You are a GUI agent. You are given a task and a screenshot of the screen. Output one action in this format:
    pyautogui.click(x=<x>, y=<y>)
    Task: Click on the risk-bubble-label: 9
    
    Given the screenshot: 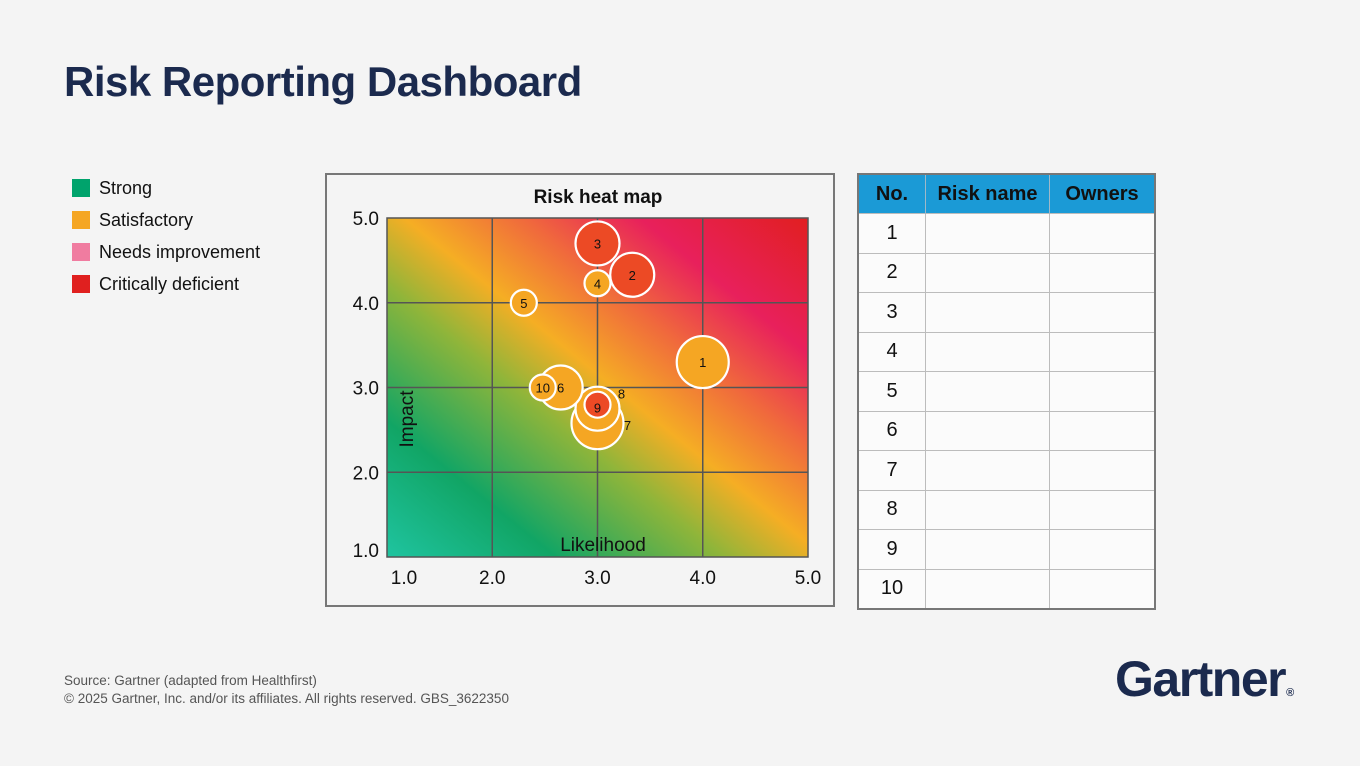 What is the action you would take?
    pyautogui.click(x=597, y=408)
    